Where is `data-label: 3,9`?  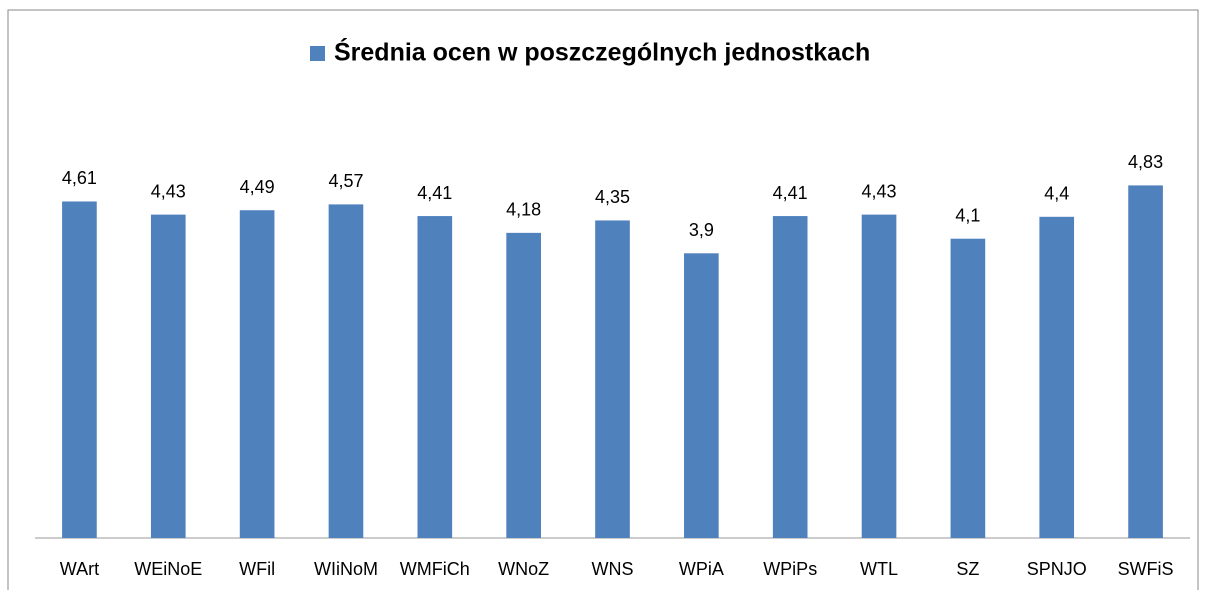 data-label: 3,9 is located at coordinates (701, 230).